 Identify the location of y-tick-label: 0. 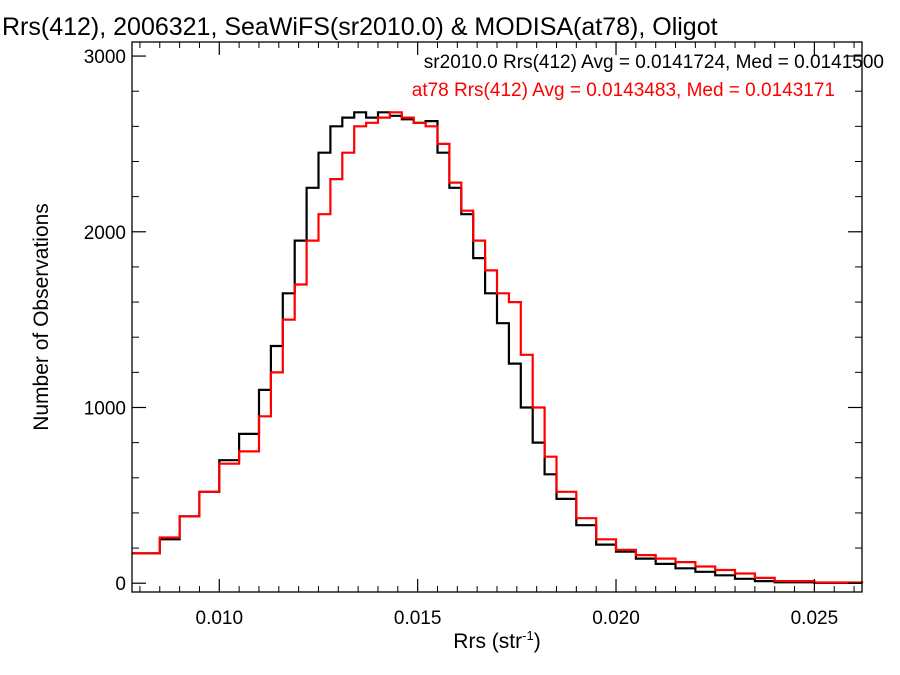
(120, 584).